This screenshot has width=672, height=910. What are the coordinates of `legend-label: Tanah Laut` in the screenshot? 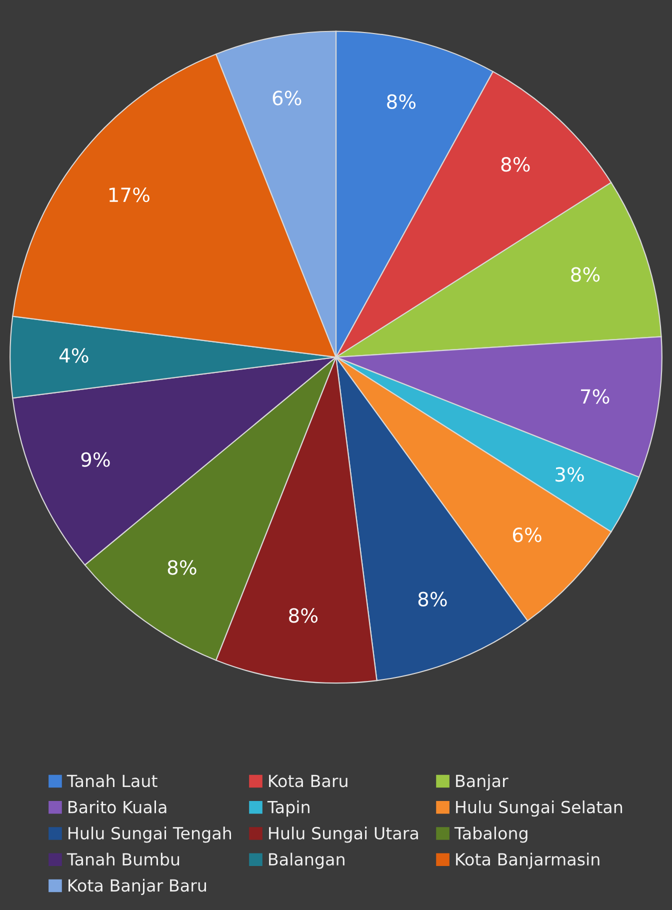 It's located at (112, 781).